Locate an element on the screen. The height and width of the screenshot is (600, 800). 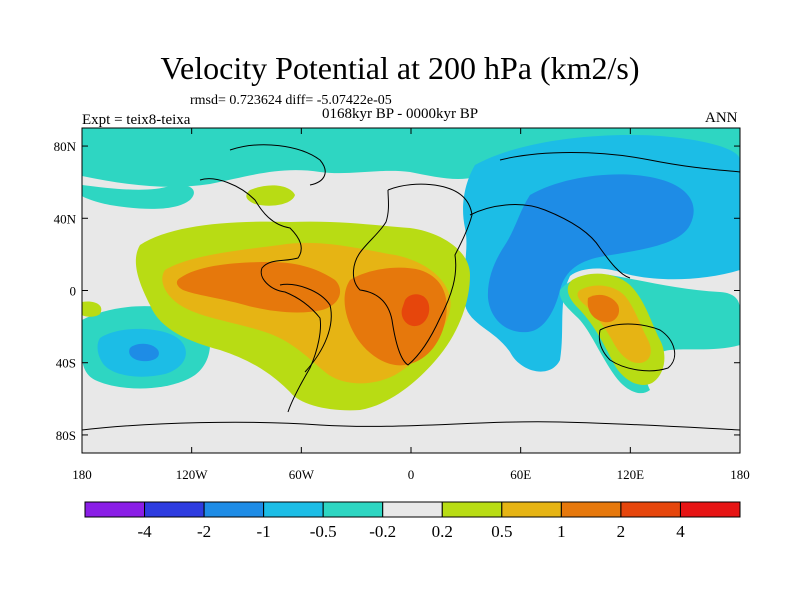
x-tick-label: 120W is located at coordinates (192, 474).